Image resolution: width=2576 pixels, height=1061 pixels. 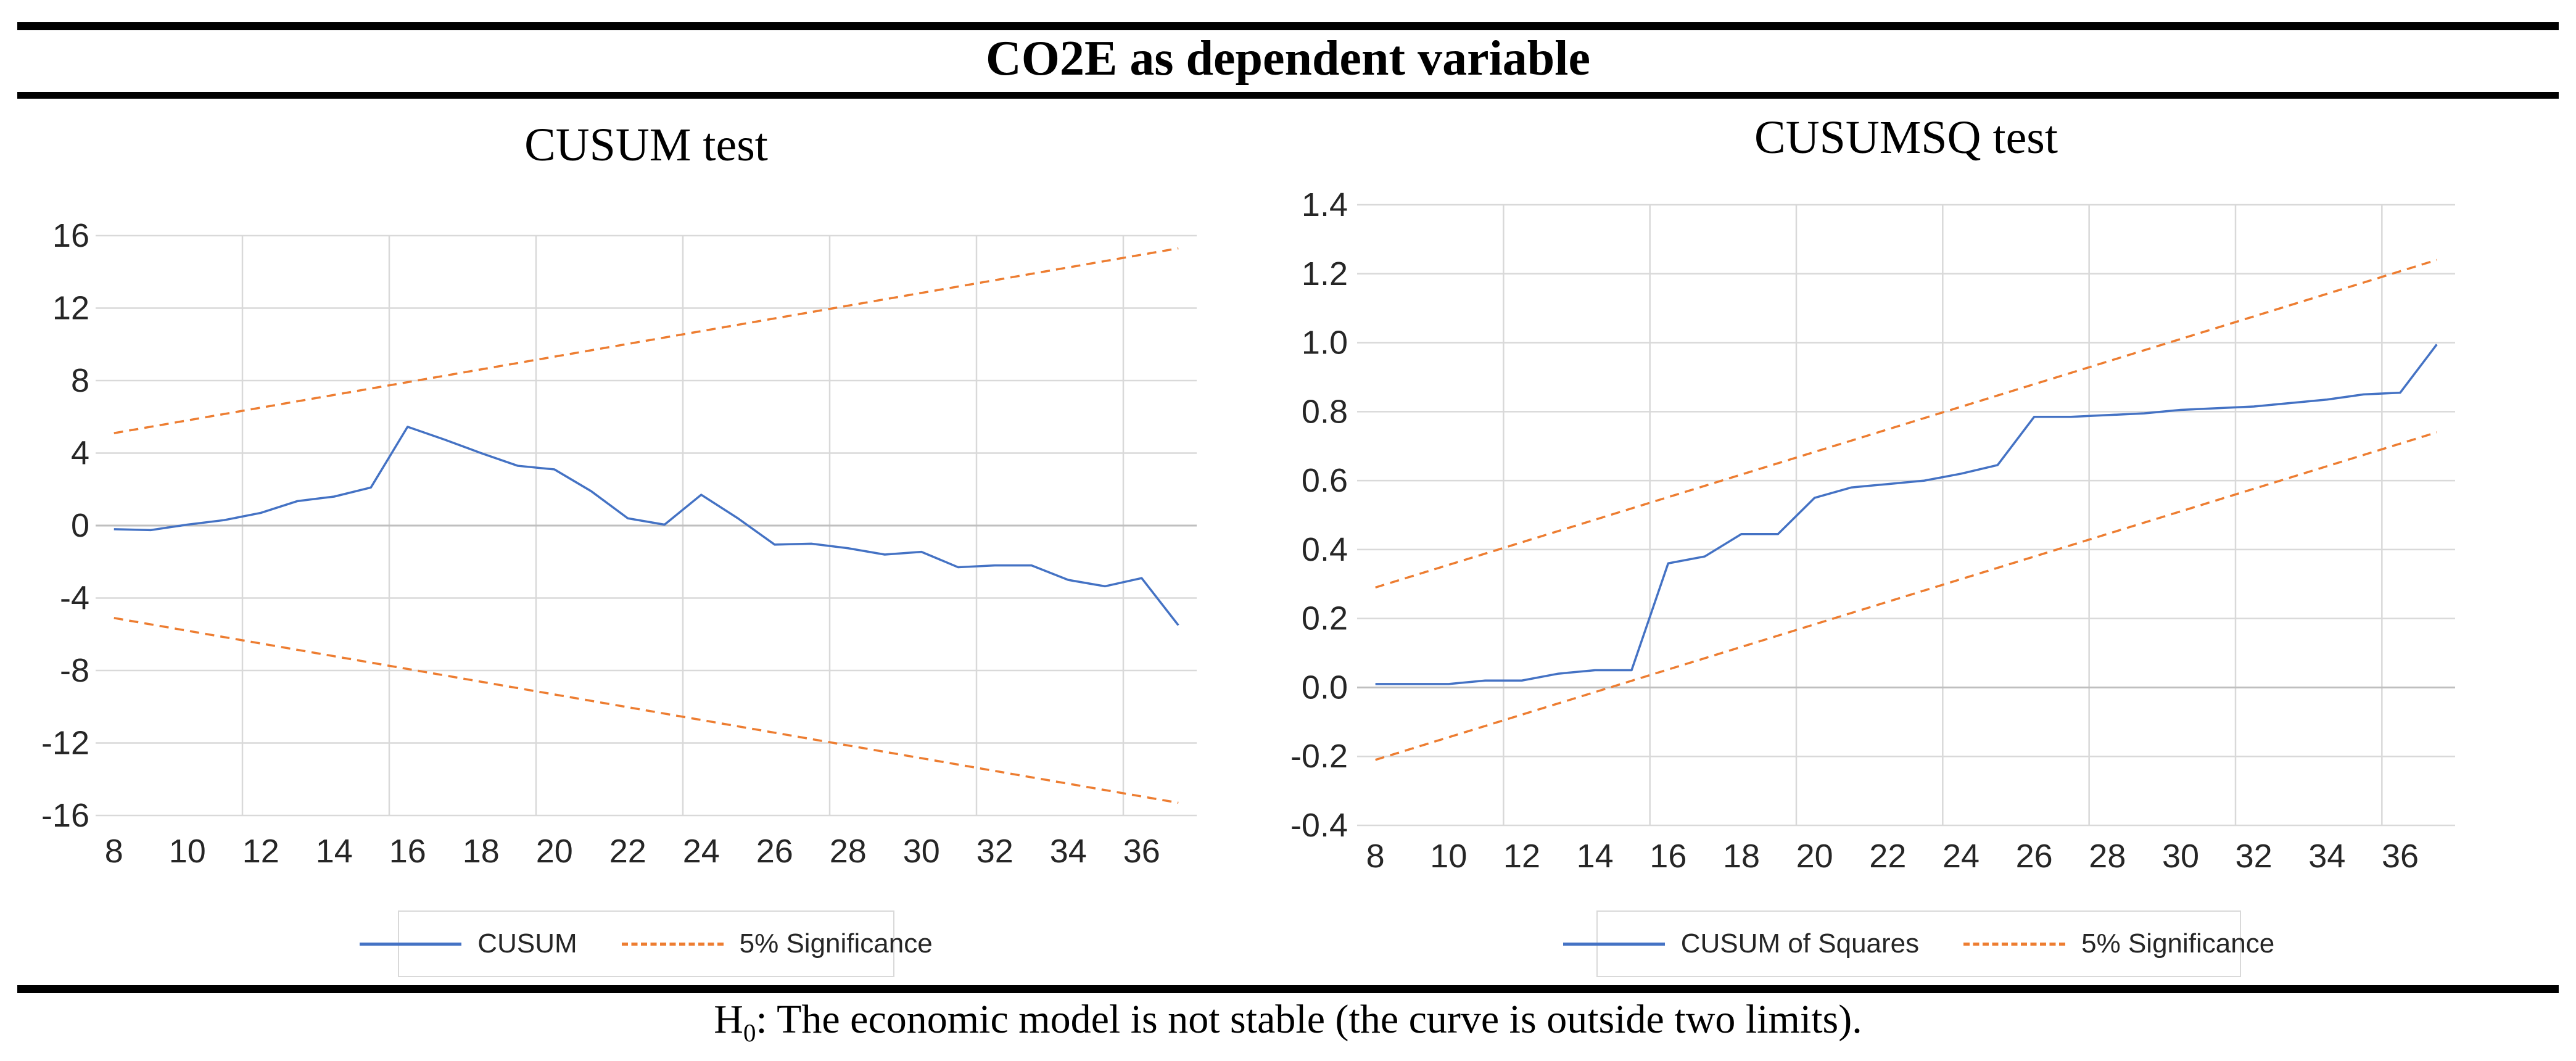 What do you see at coordinates (646, 526) in the screenshot?
I see `cusum-series-line` at bounding box center [646, 526].